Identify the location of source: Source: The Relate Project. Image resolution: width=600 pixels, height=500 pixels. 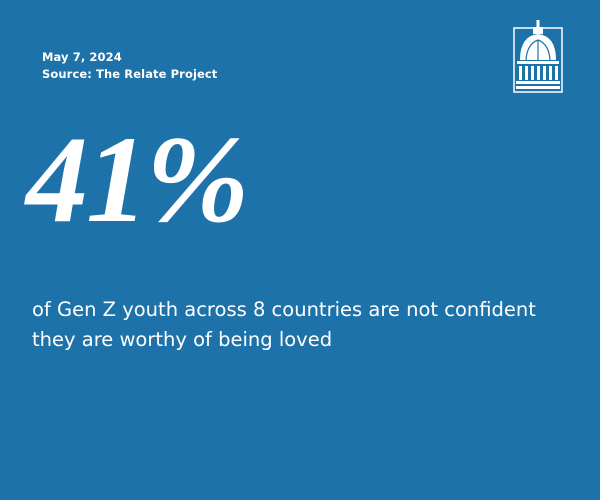
(130, 74).